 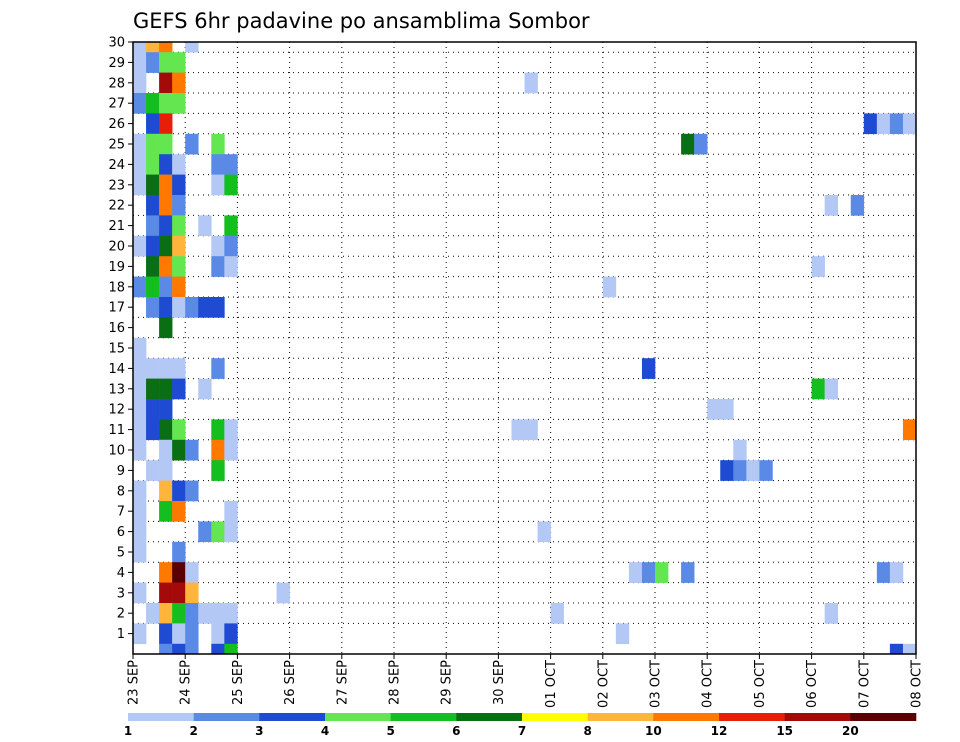 I want to click on legend-label: 2, so click(x=193, y=731).